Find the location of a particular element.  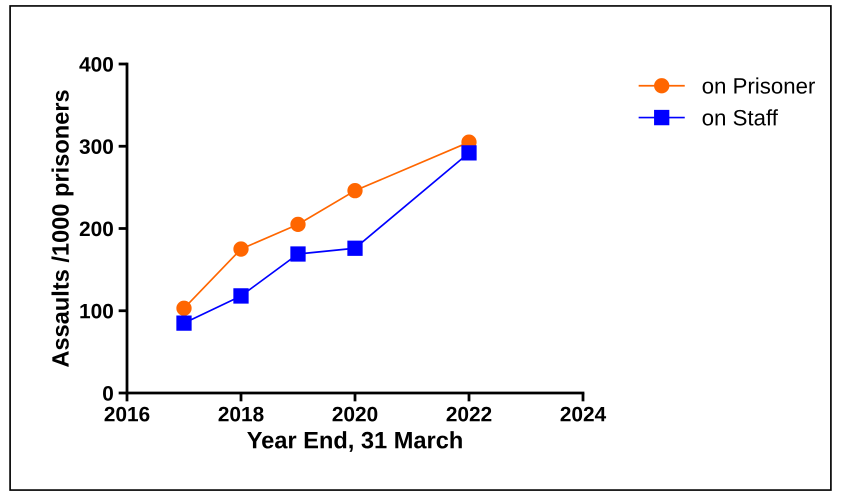

y-tick-label: 100 is located at coordinates (96, 311).